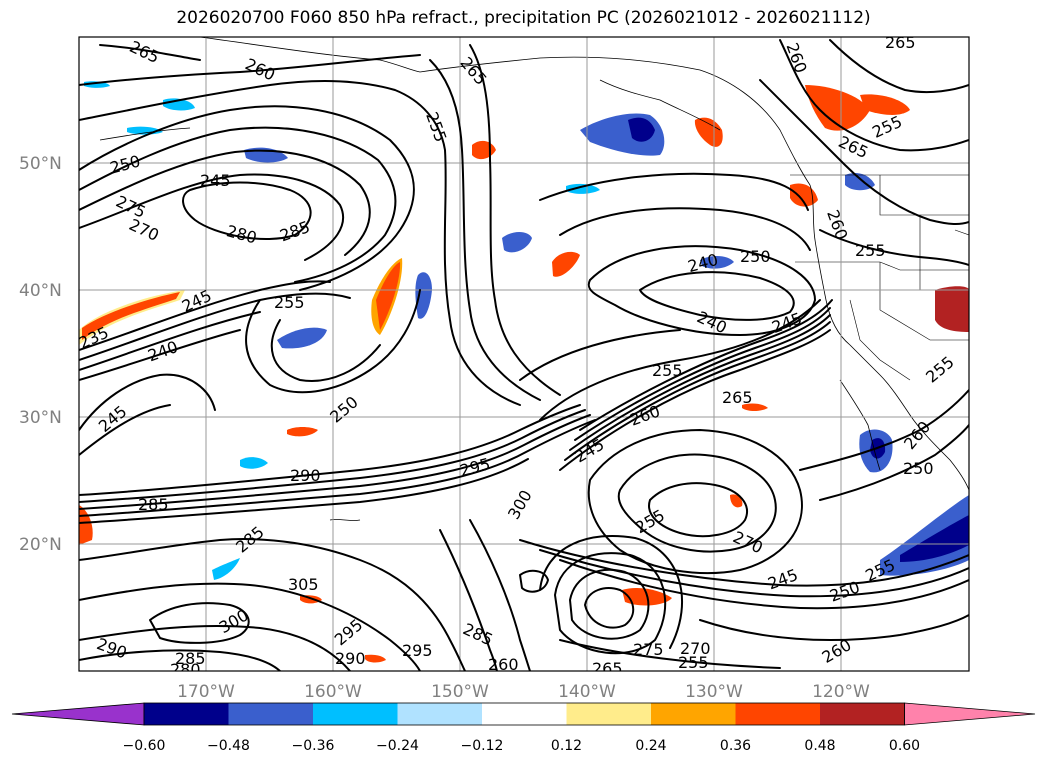  What do you see at coordinates (397, 746) in the screenshot?
I see `colorbar-tick-label: −0.24` at bounding box center [397, 746].